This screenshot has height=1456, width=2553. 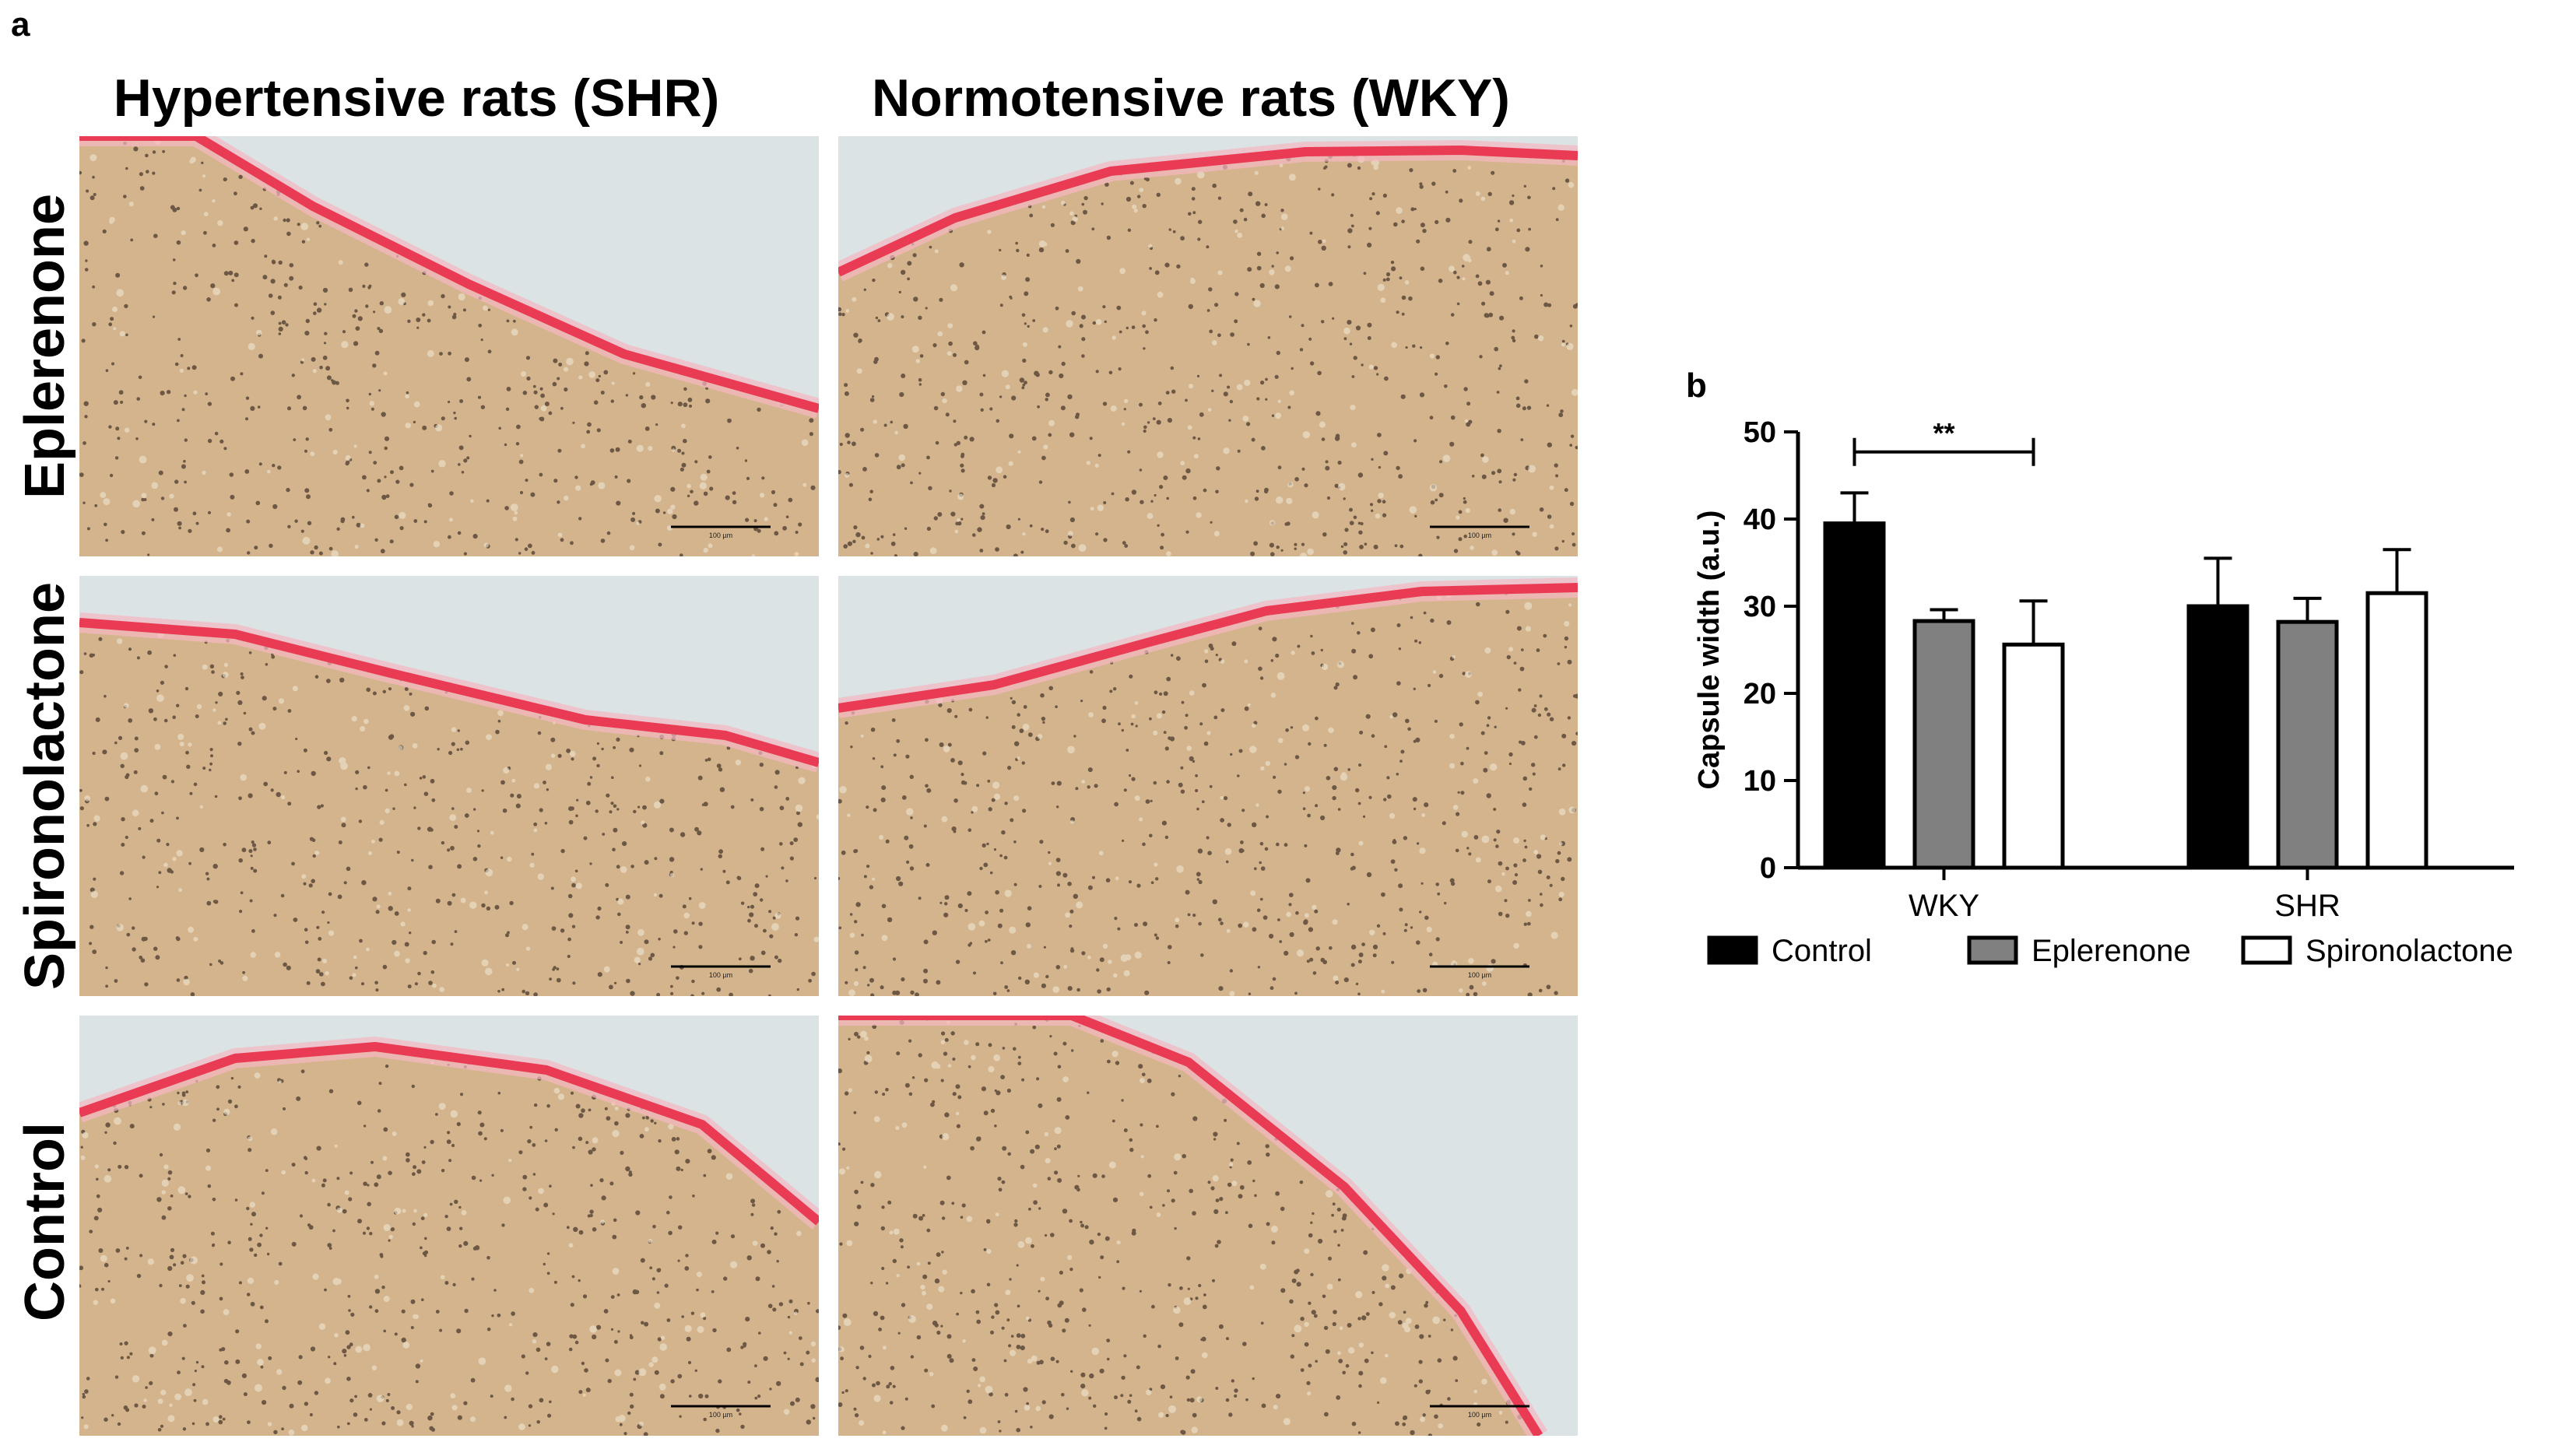 I want to click on svg-text: Spironolactone, so click(x=2409, y=951).